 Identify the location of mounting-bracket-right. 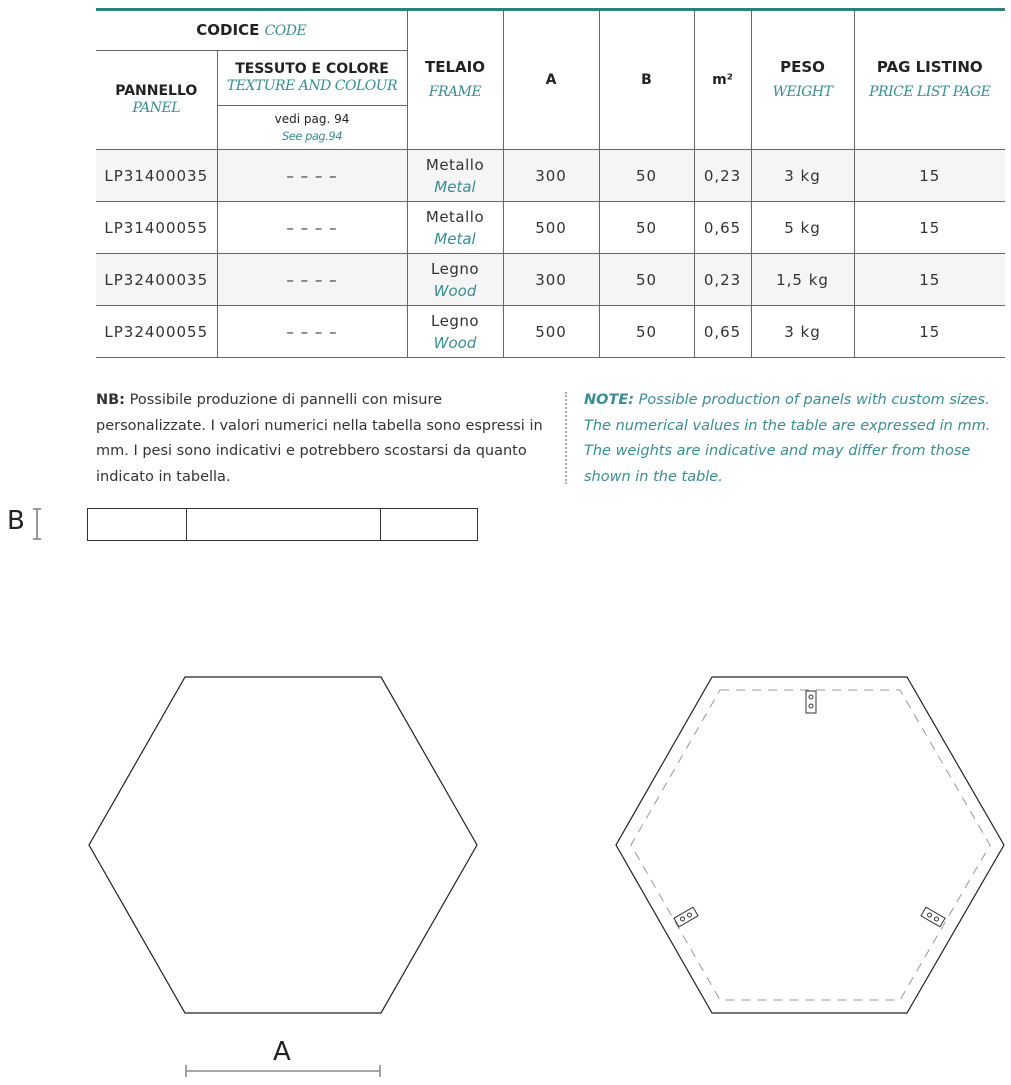
(933, 917).